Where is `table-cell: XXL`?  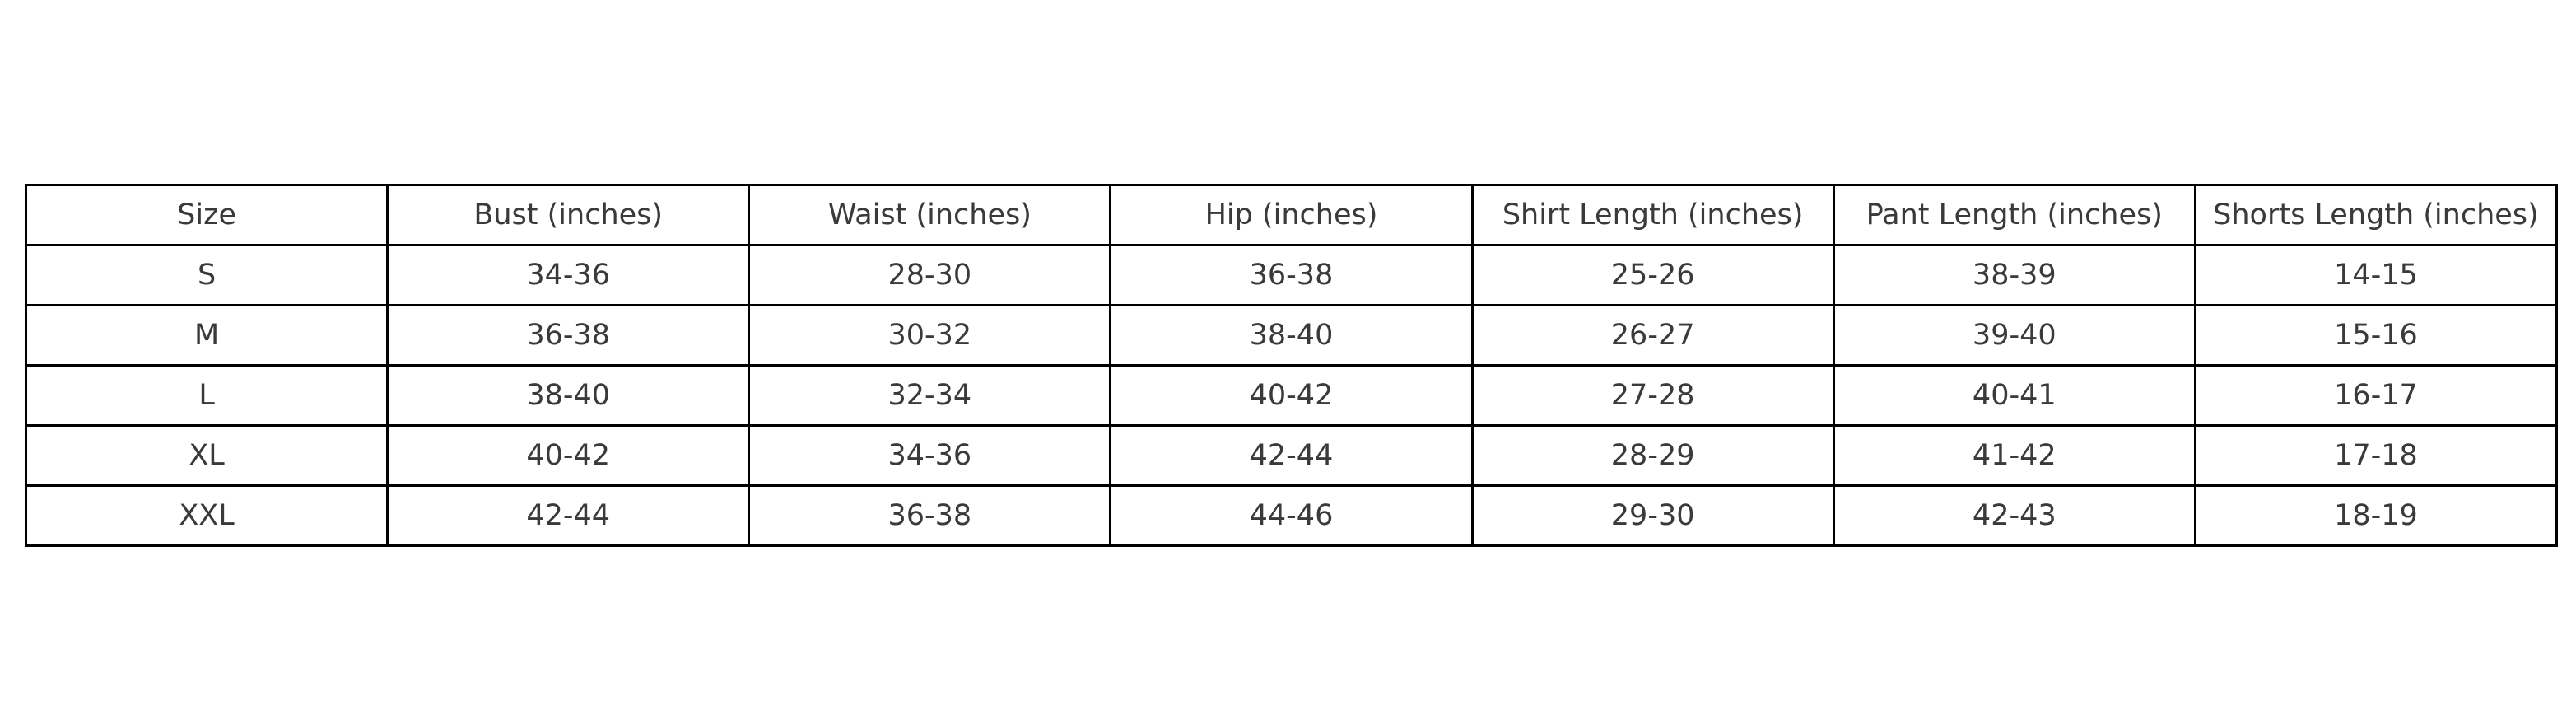
table-cell: XXL is located at coordinates (206, 515).